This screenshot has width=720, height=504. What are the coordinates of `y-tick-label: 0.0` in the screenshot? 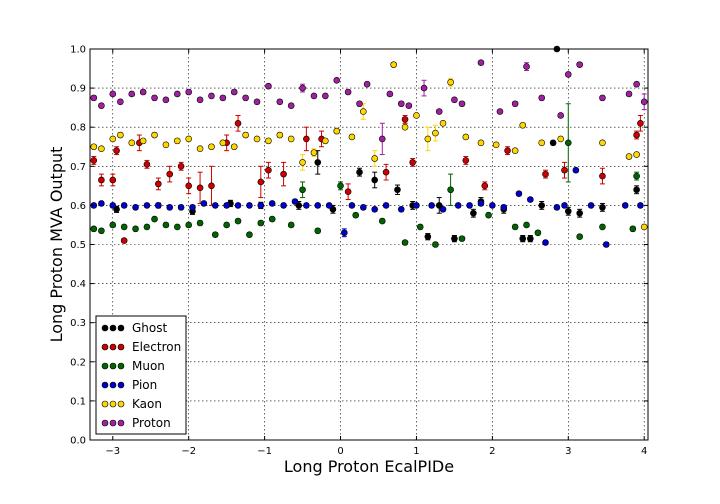 It's located at (78, 441).